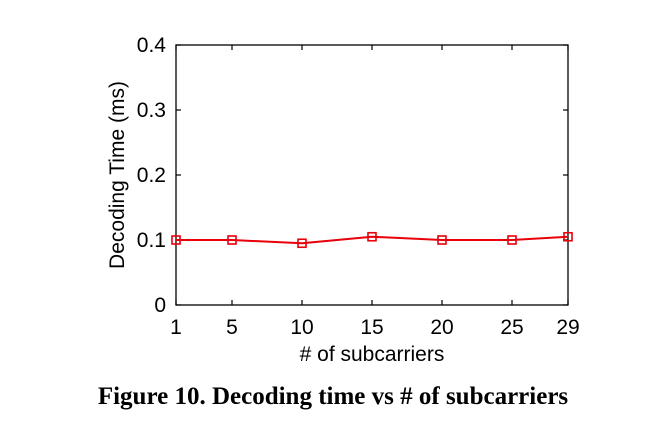 The width and height of the screenshot is (666, 437). I want to click on series-line, so click(372, 240).